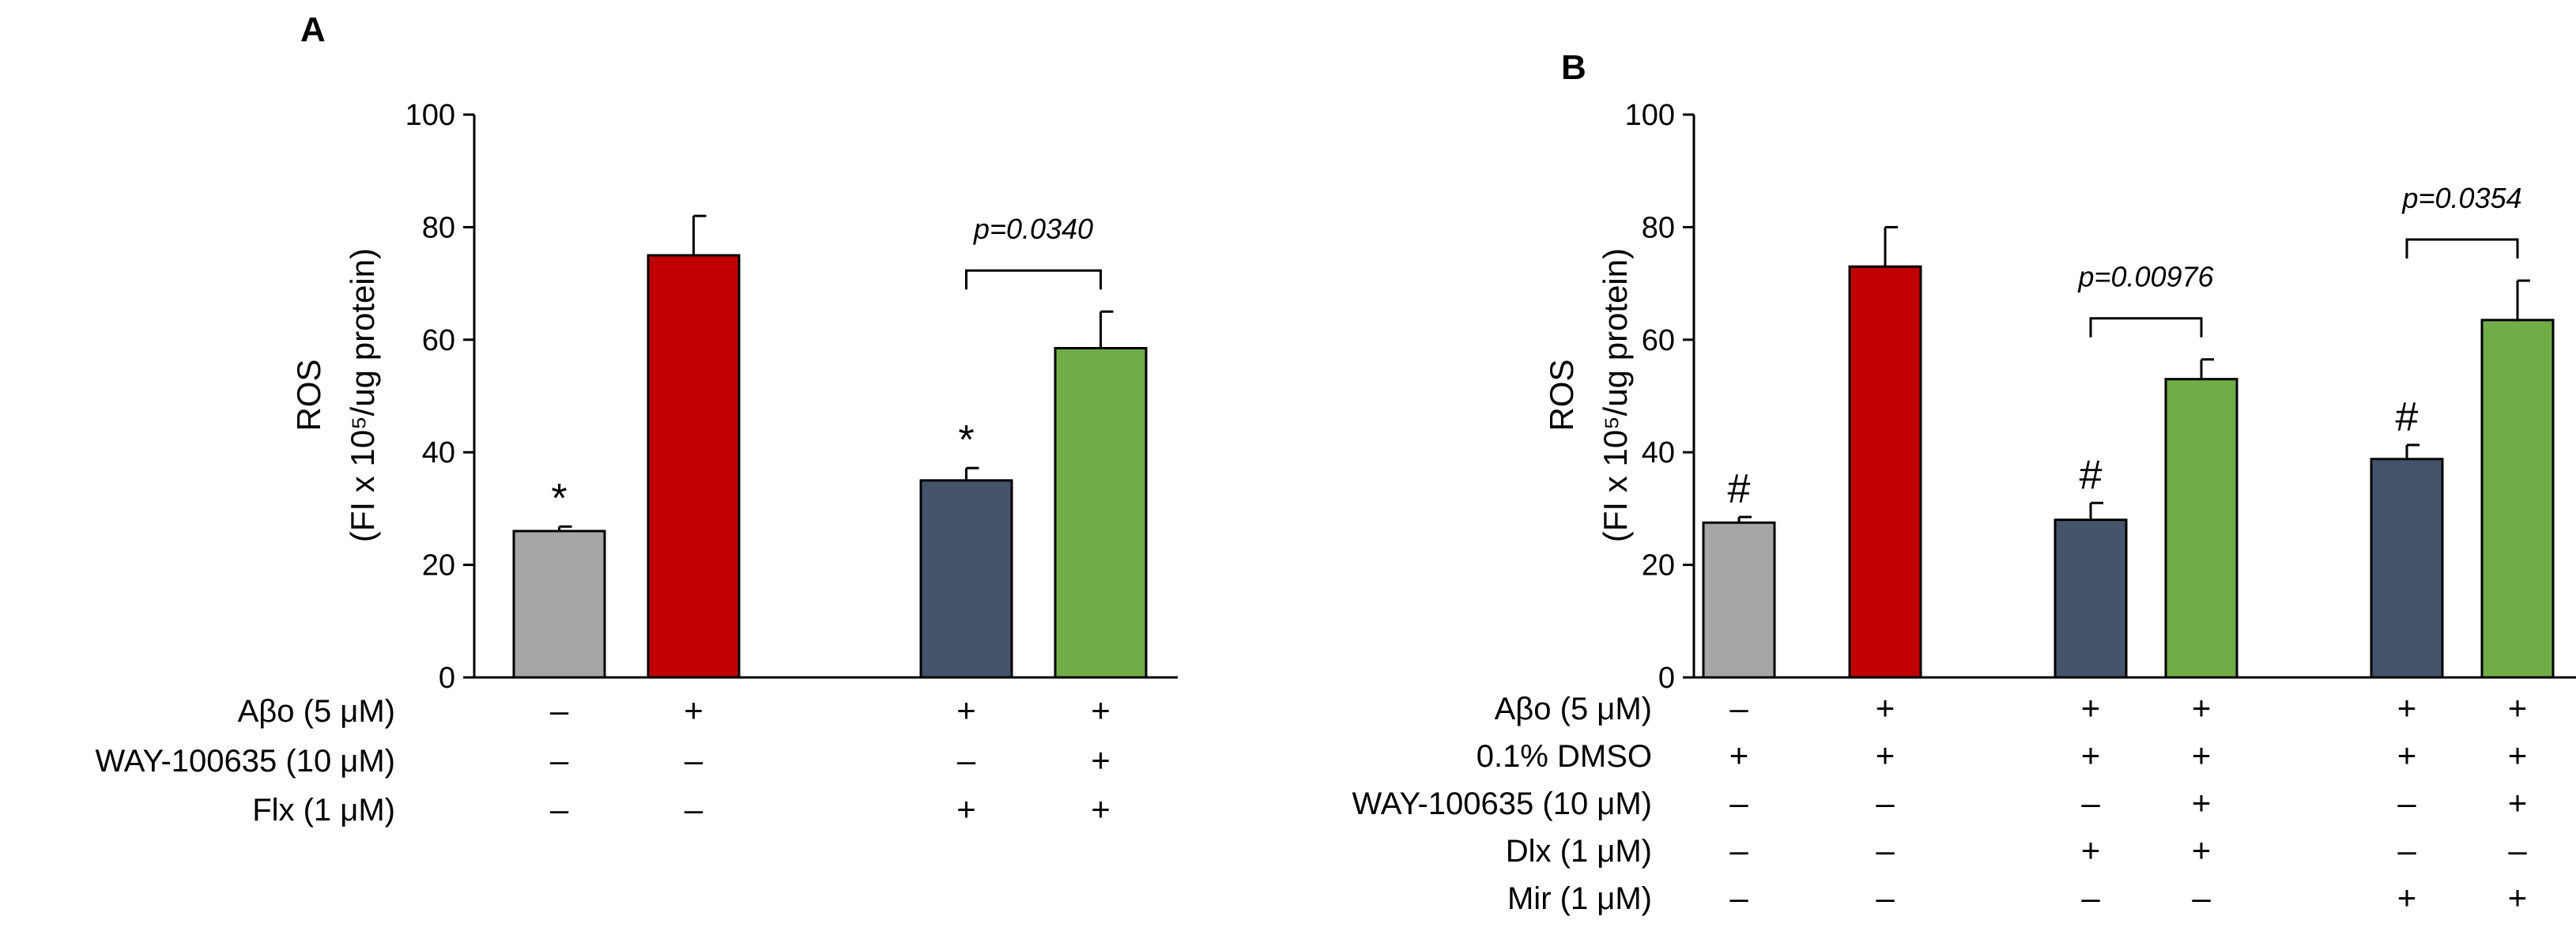 The image size is (2576, 943). I want to click on panel-a-y-tick-label: 20, so click(438, 566).